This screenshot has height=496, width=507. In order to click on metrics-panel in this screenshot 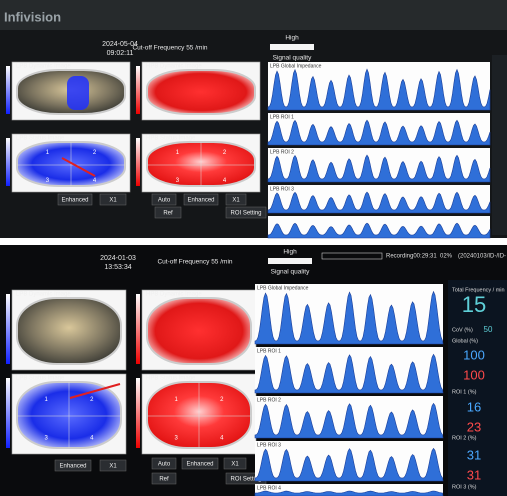, I will do `click(477, 388)`.